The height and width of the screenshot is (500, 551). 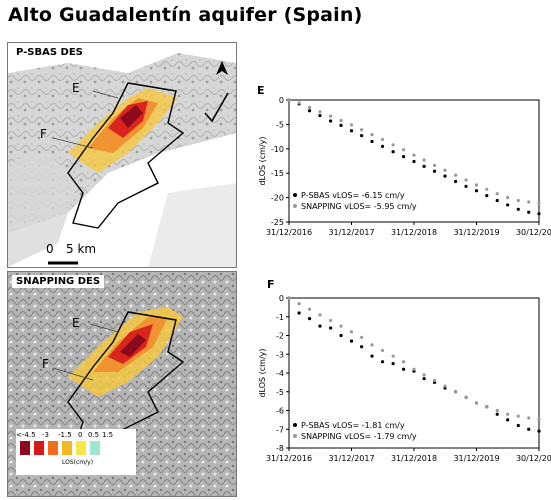 What do you see at coordinates (108, 435) in the screenshot?
I see `legend-tick: 1.5` at bounding box center [108, 435].